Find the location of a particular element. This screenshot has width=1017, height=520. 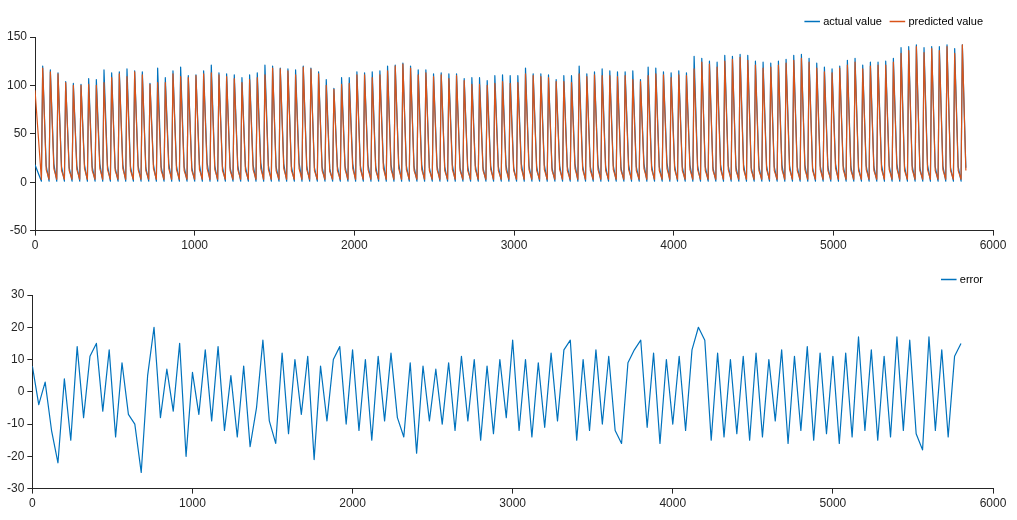

y-tick-label: 30 is located at coordinates (17, 294).